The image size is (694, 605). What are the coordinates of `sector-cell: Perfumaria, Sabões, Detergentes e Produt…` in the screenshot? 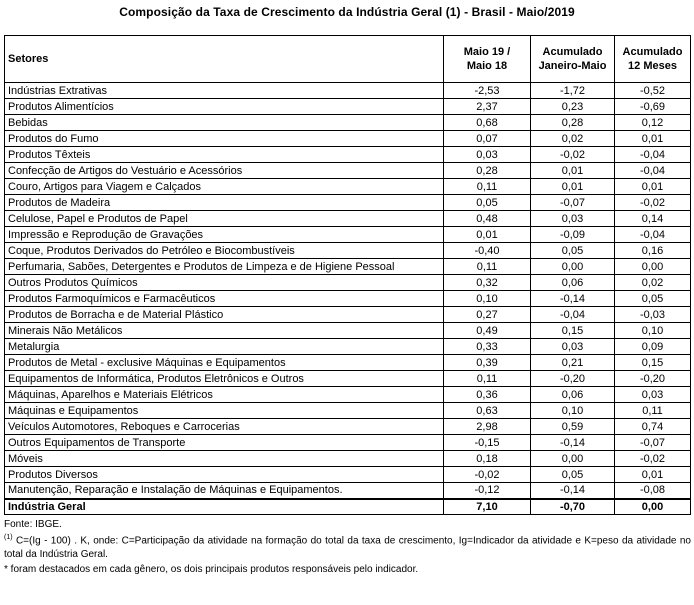 It's located at (224, 266).